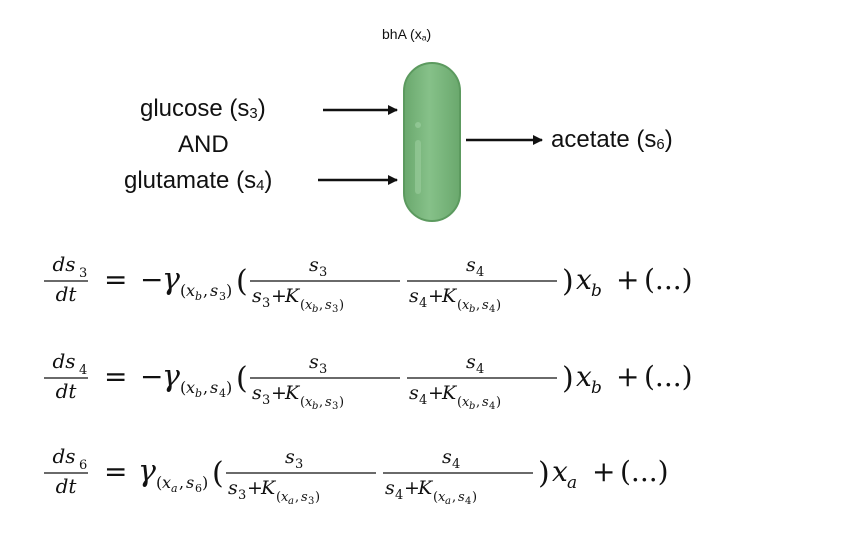 The width and height of the screenshot is (862, 557). I want to click on tail-sub: a, so click(572, 483).